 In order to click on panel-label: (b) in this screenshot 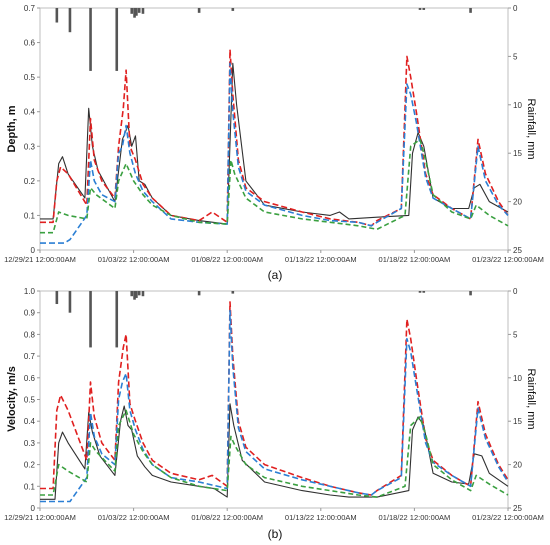, I will do `click(275, 534)`.